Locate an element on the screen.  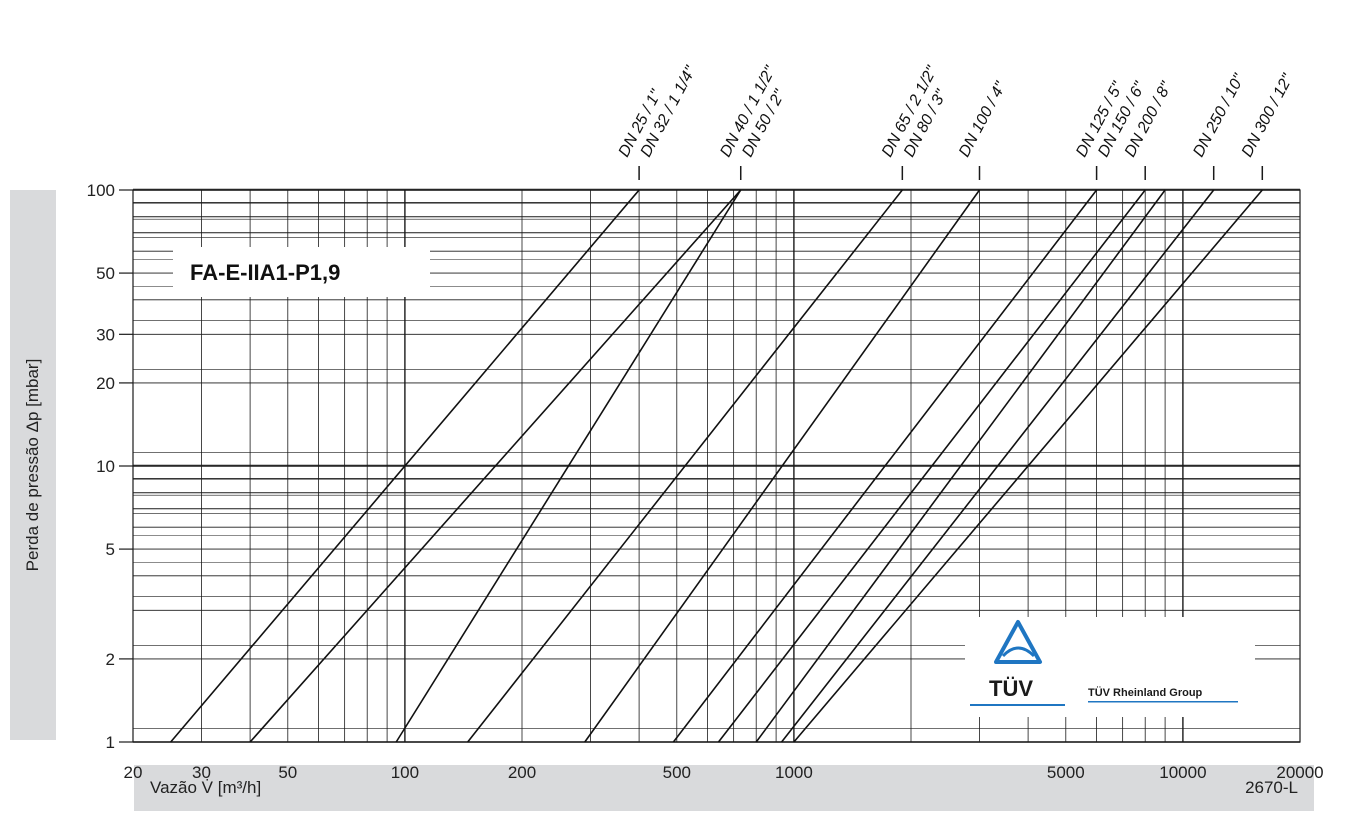
x-axis-label: Vazão V̇ [m³/h] is located at coordinates (206, 787).